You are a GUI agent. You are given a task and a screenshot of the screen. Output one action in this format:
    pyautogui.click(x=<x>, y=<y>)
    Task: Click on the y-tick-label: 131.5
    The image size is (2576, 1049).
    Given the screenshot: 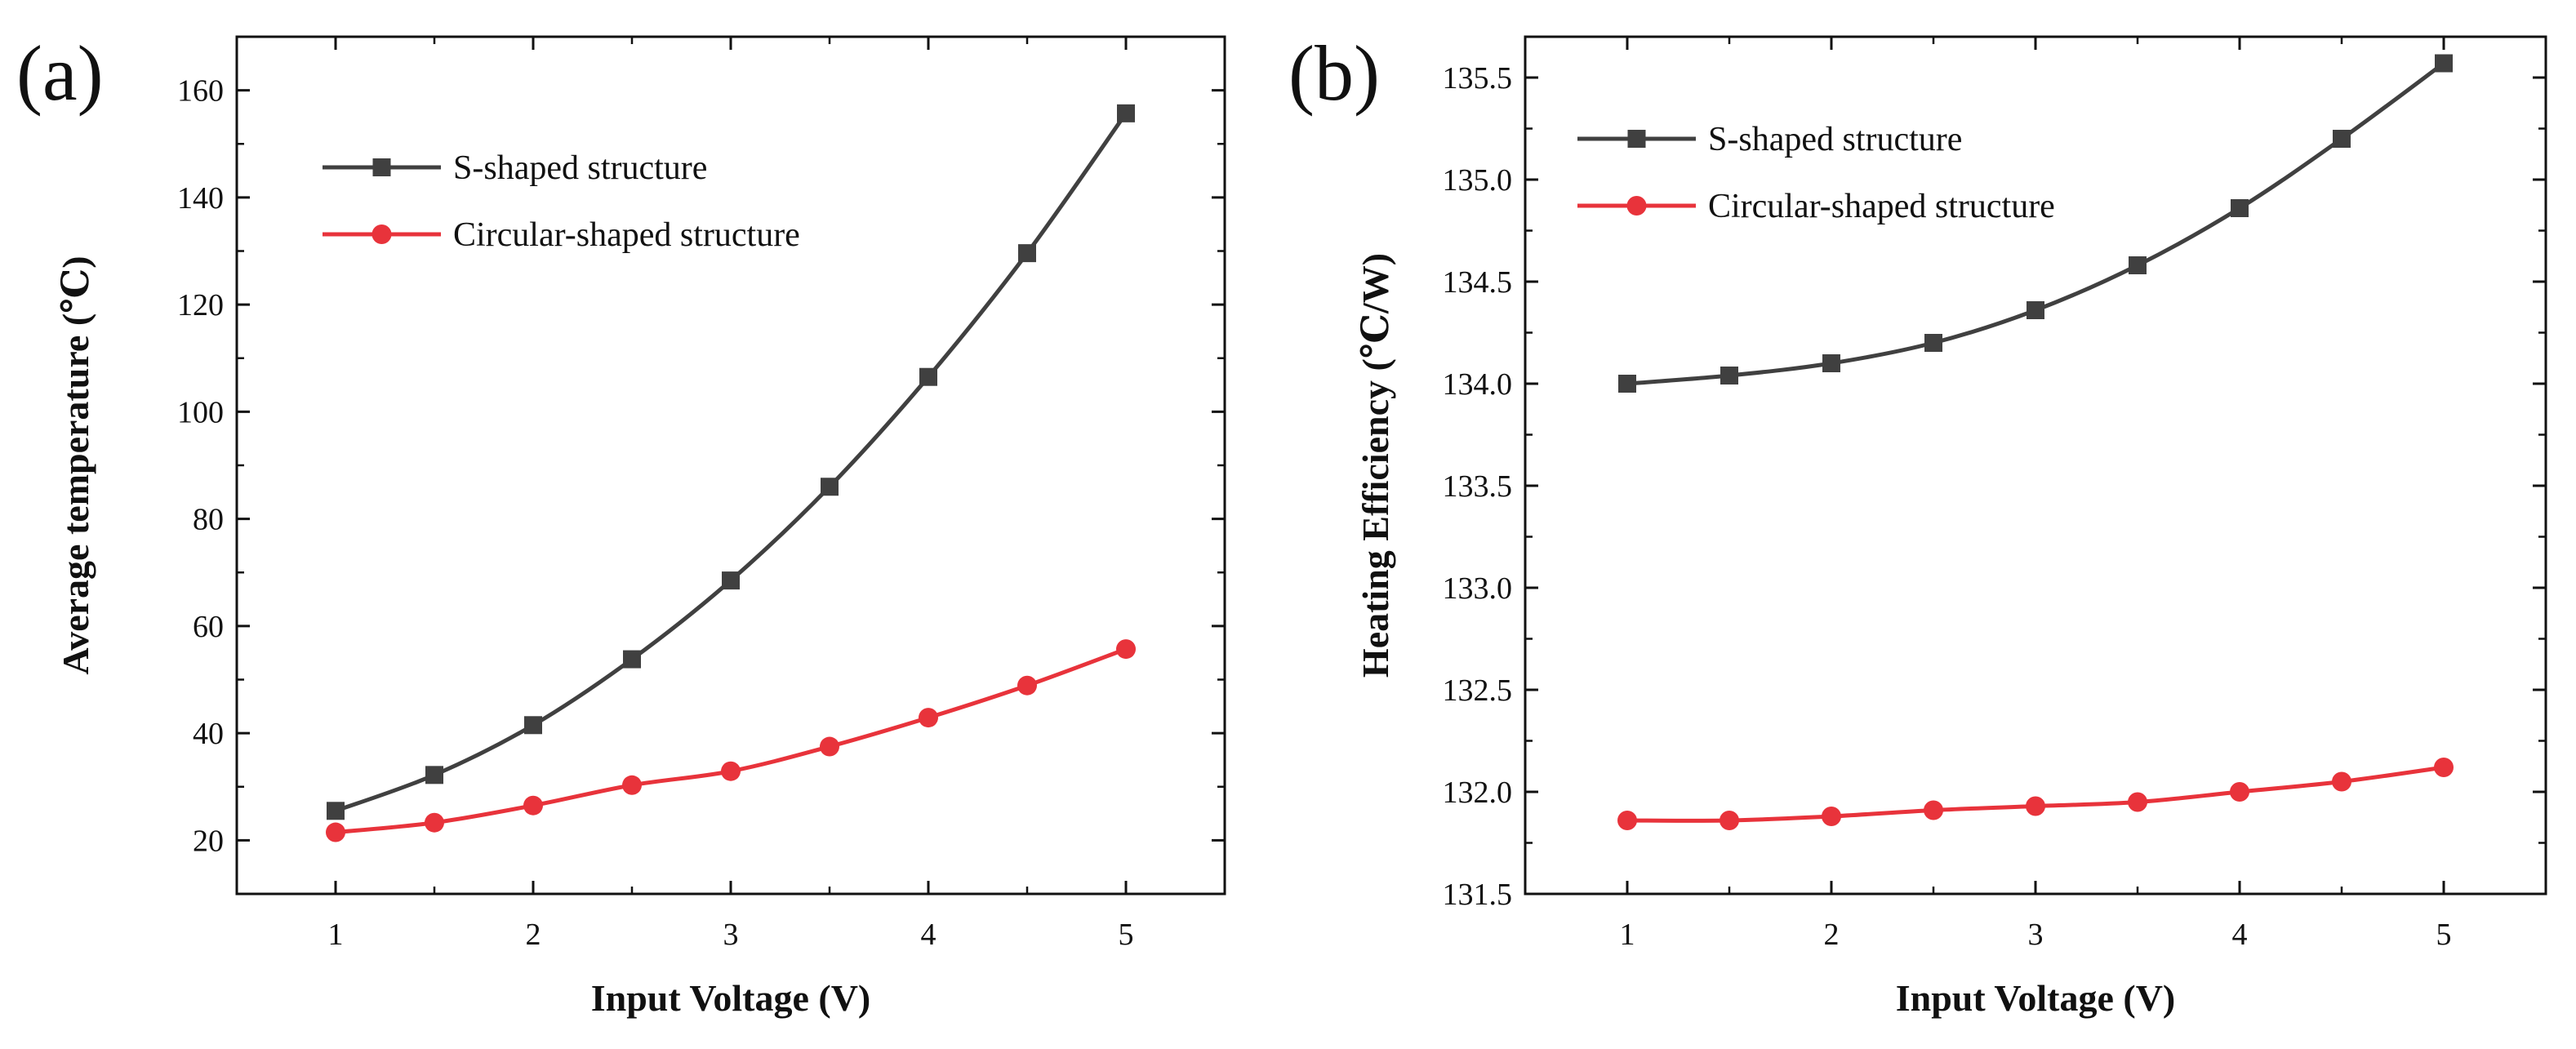 What is the action you would take?
    pyautogui.click(x=1478, y=895)
    